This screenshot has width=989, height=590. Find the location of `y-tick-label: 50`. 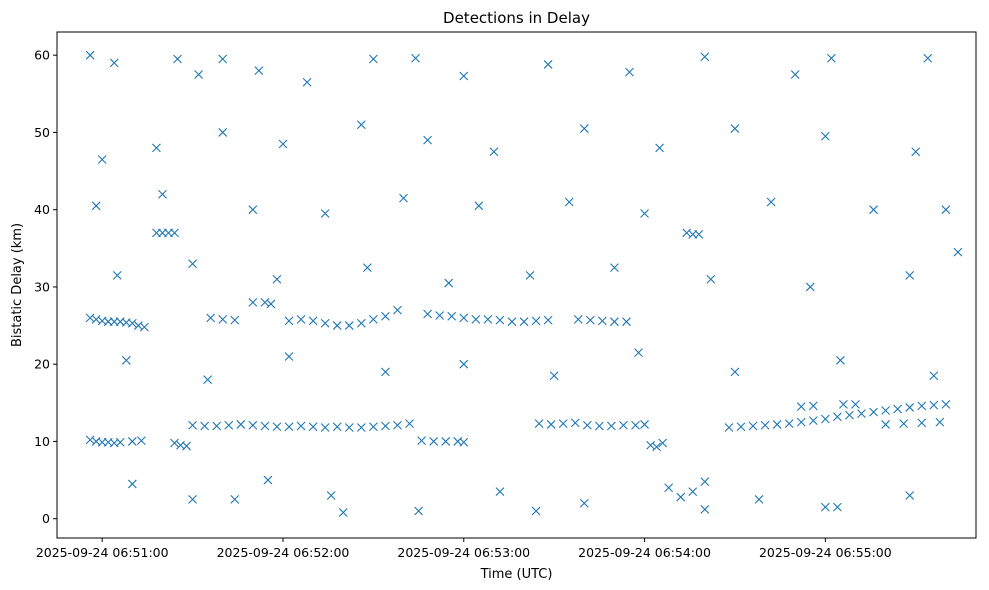

y-tick-label: 50 is located at coordinates (42, 132).